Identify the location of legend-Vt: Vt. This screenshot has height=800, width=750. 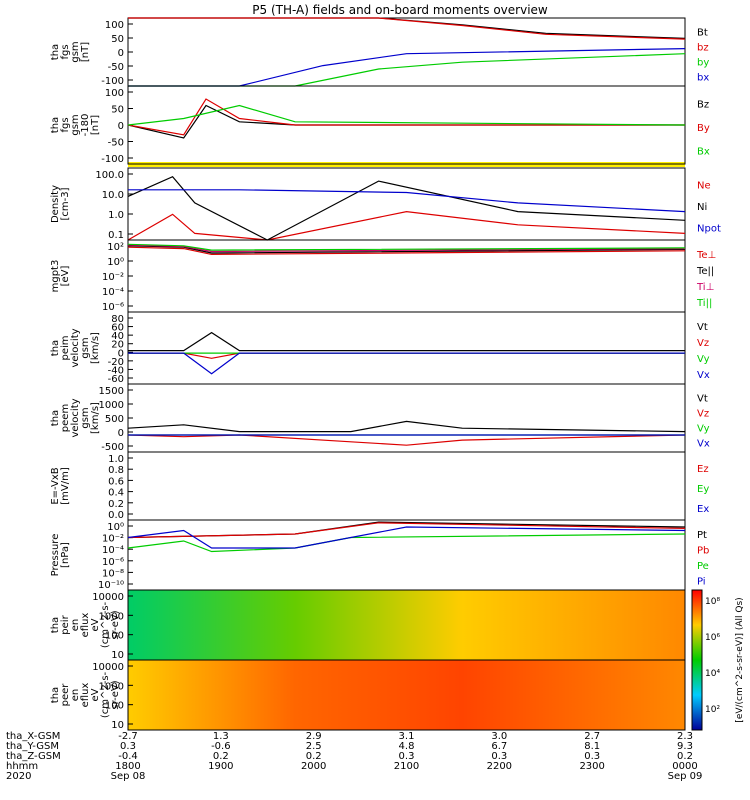
(702, 327).